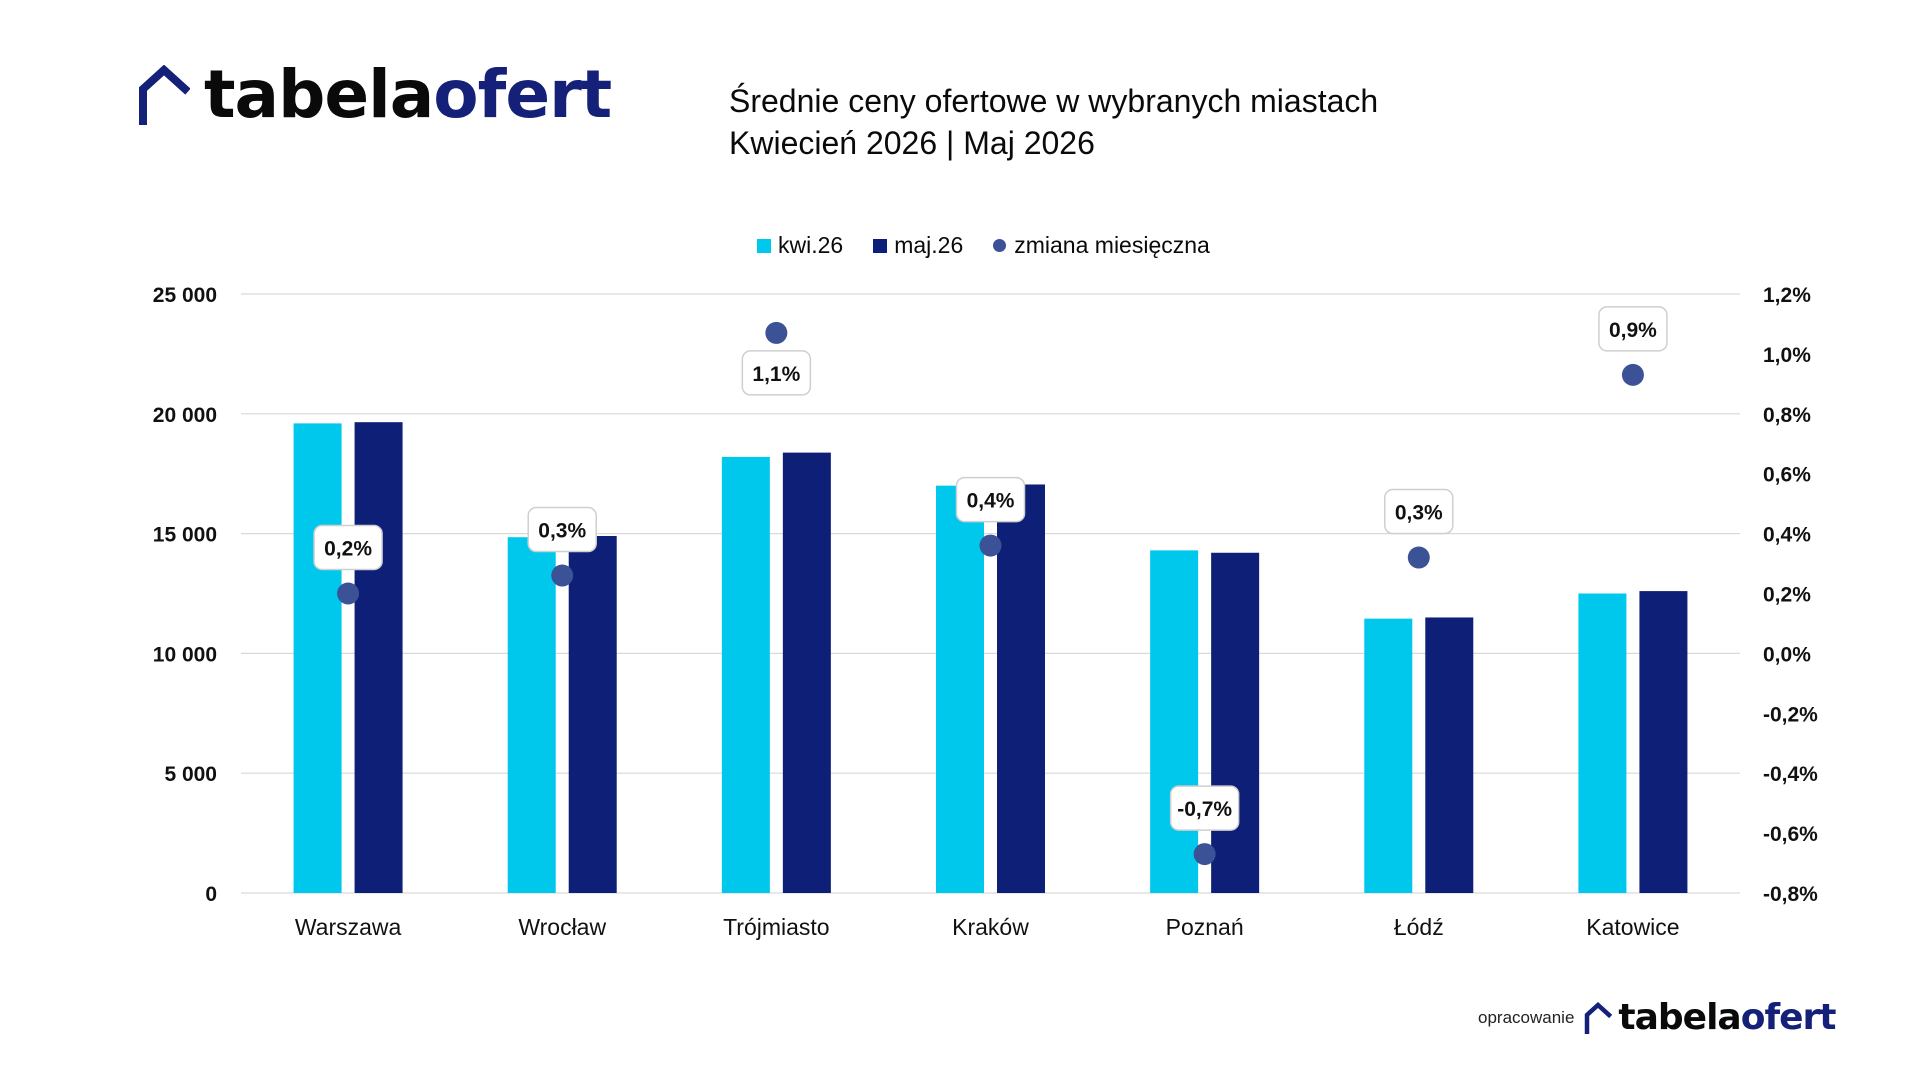 Image resolution: width=1920 pixels, height=1080 pixels. I want to click on chart-title-line2: Kwiecień 2026 | Maj 2026, so click(912, 143).